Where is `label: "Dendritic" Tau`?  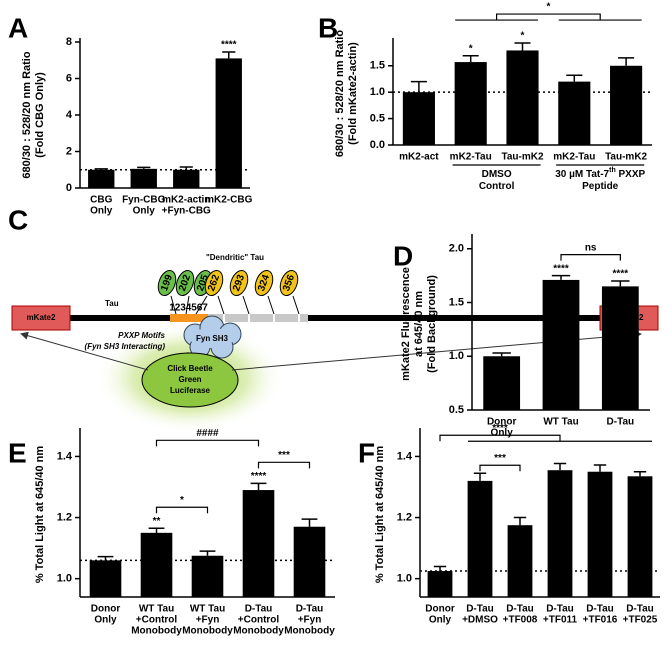
label: "Dendritic" Tau is located at coordinates (235, 257).